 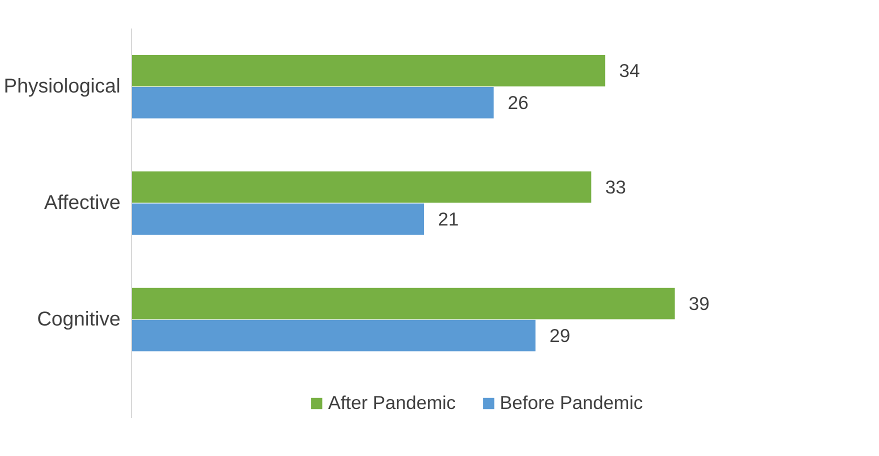 I want to click on data-label: 21, so click(x=448, y=219).